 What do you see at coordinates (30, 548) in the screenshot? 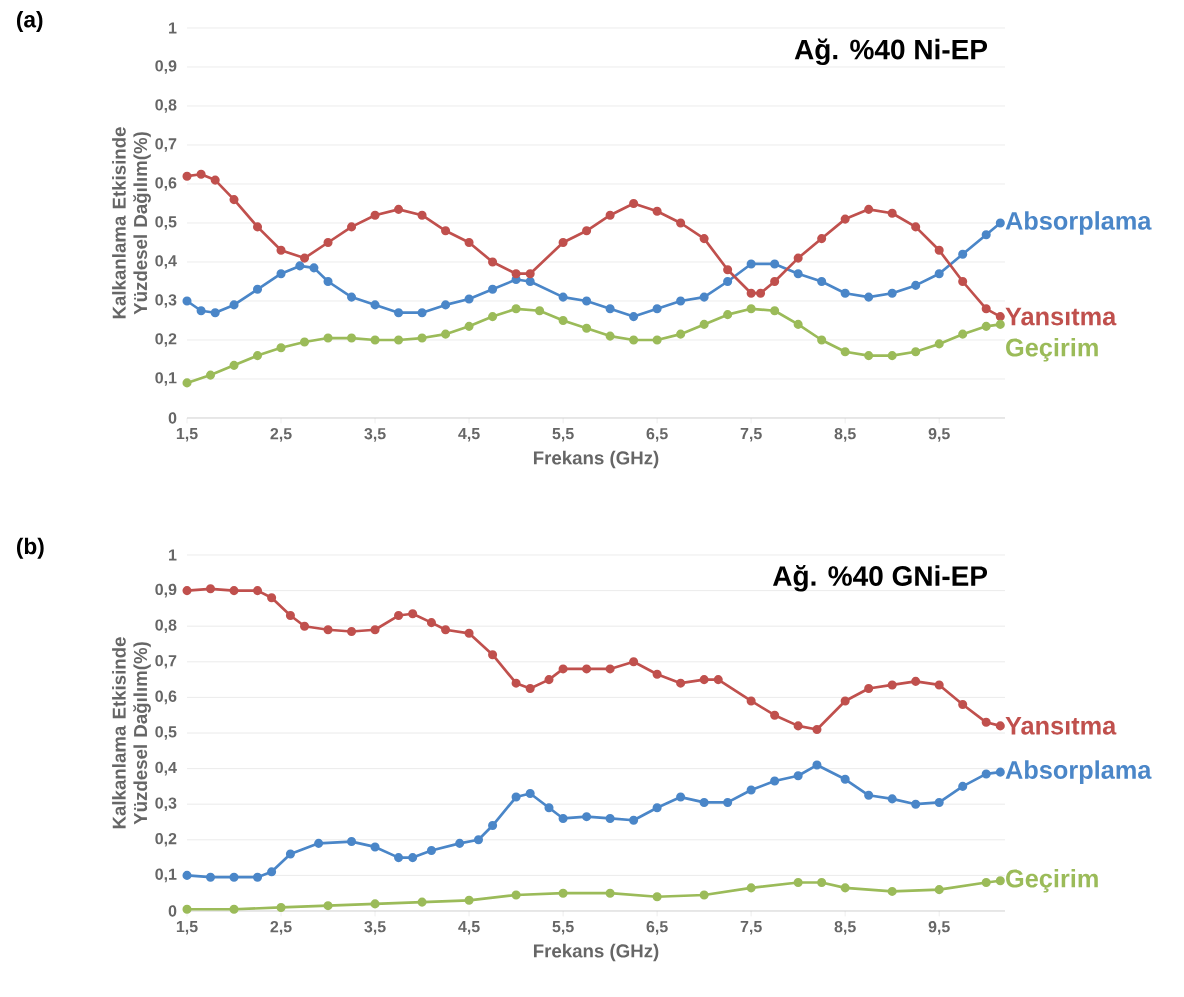
I see `text: (b)` at bounding box center [30, 548].